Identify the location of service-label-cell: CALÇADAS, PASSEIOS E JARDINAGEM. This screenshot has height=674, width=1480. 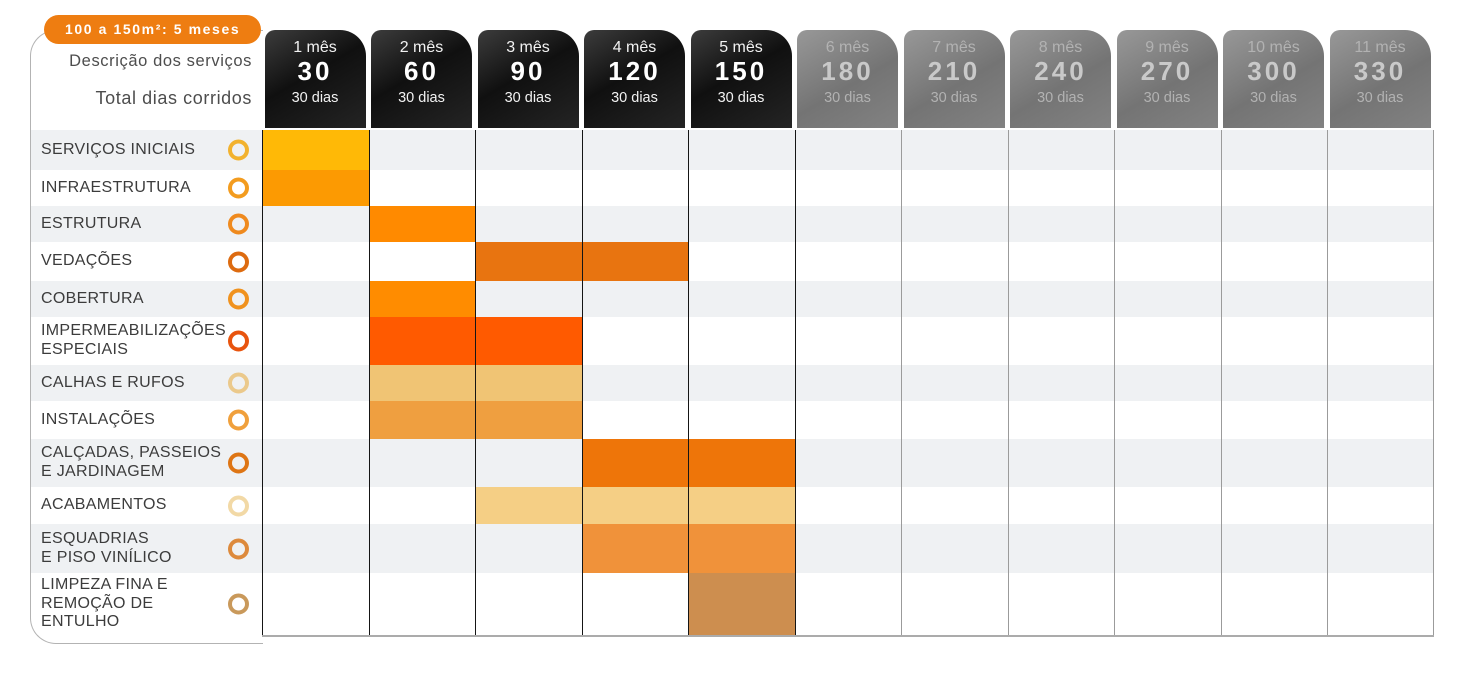
(146, 463).